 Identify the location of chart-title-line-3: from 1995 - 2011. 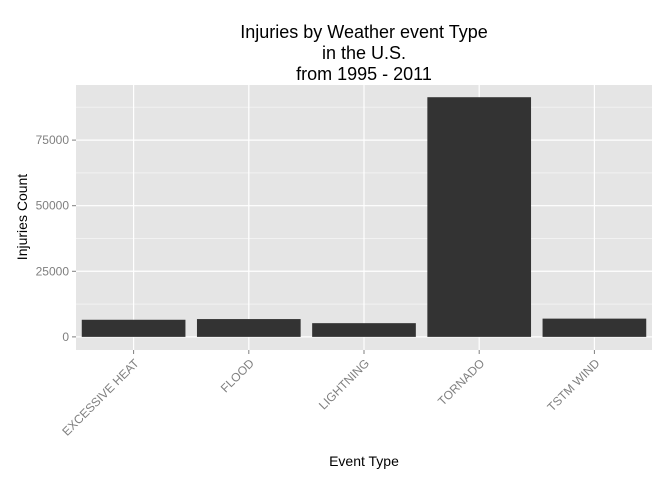
(364, 74).